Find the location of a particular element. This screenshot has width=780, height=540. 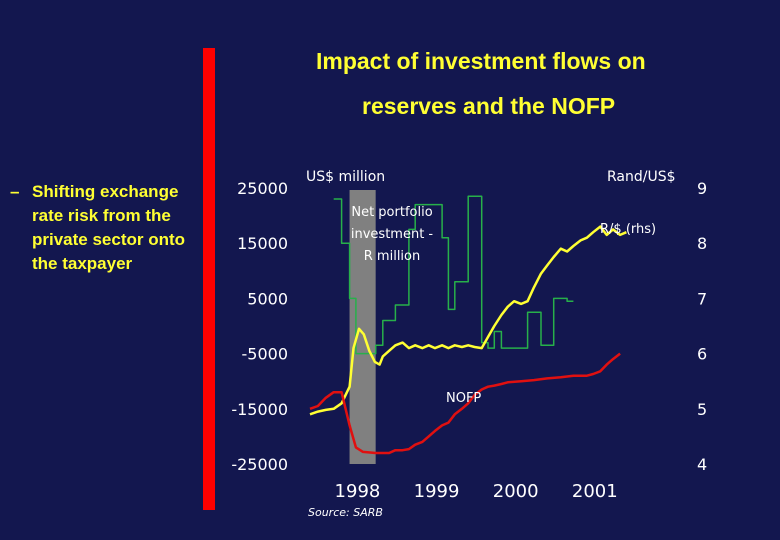

shaded-period is located at coordinates (362, 327).